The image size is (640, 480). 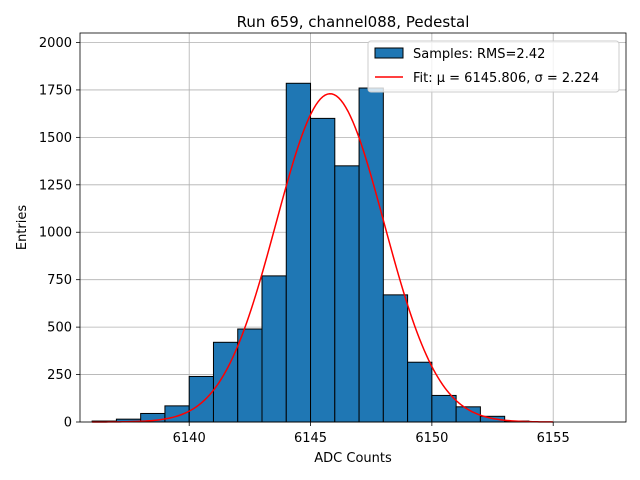 I want to click on x-tick-label: 6145, so click(x=310, y=438).